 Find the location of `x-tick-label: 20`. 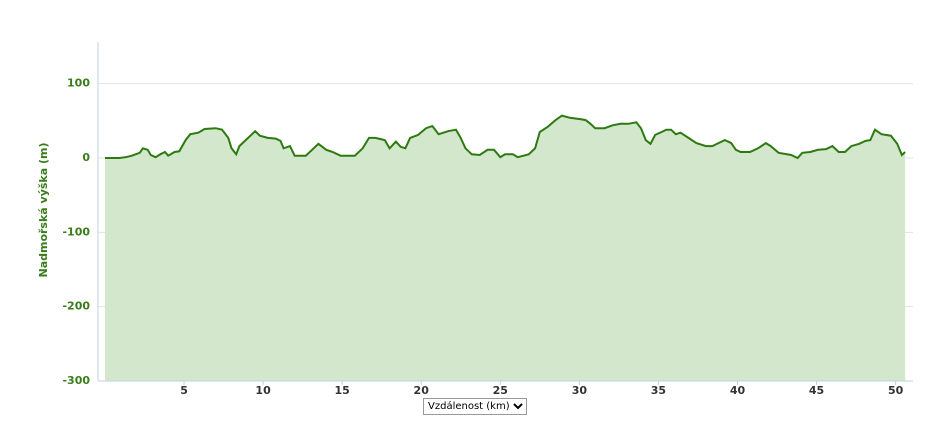

x-tick-label: 20 is located at coordinates (422, 390).